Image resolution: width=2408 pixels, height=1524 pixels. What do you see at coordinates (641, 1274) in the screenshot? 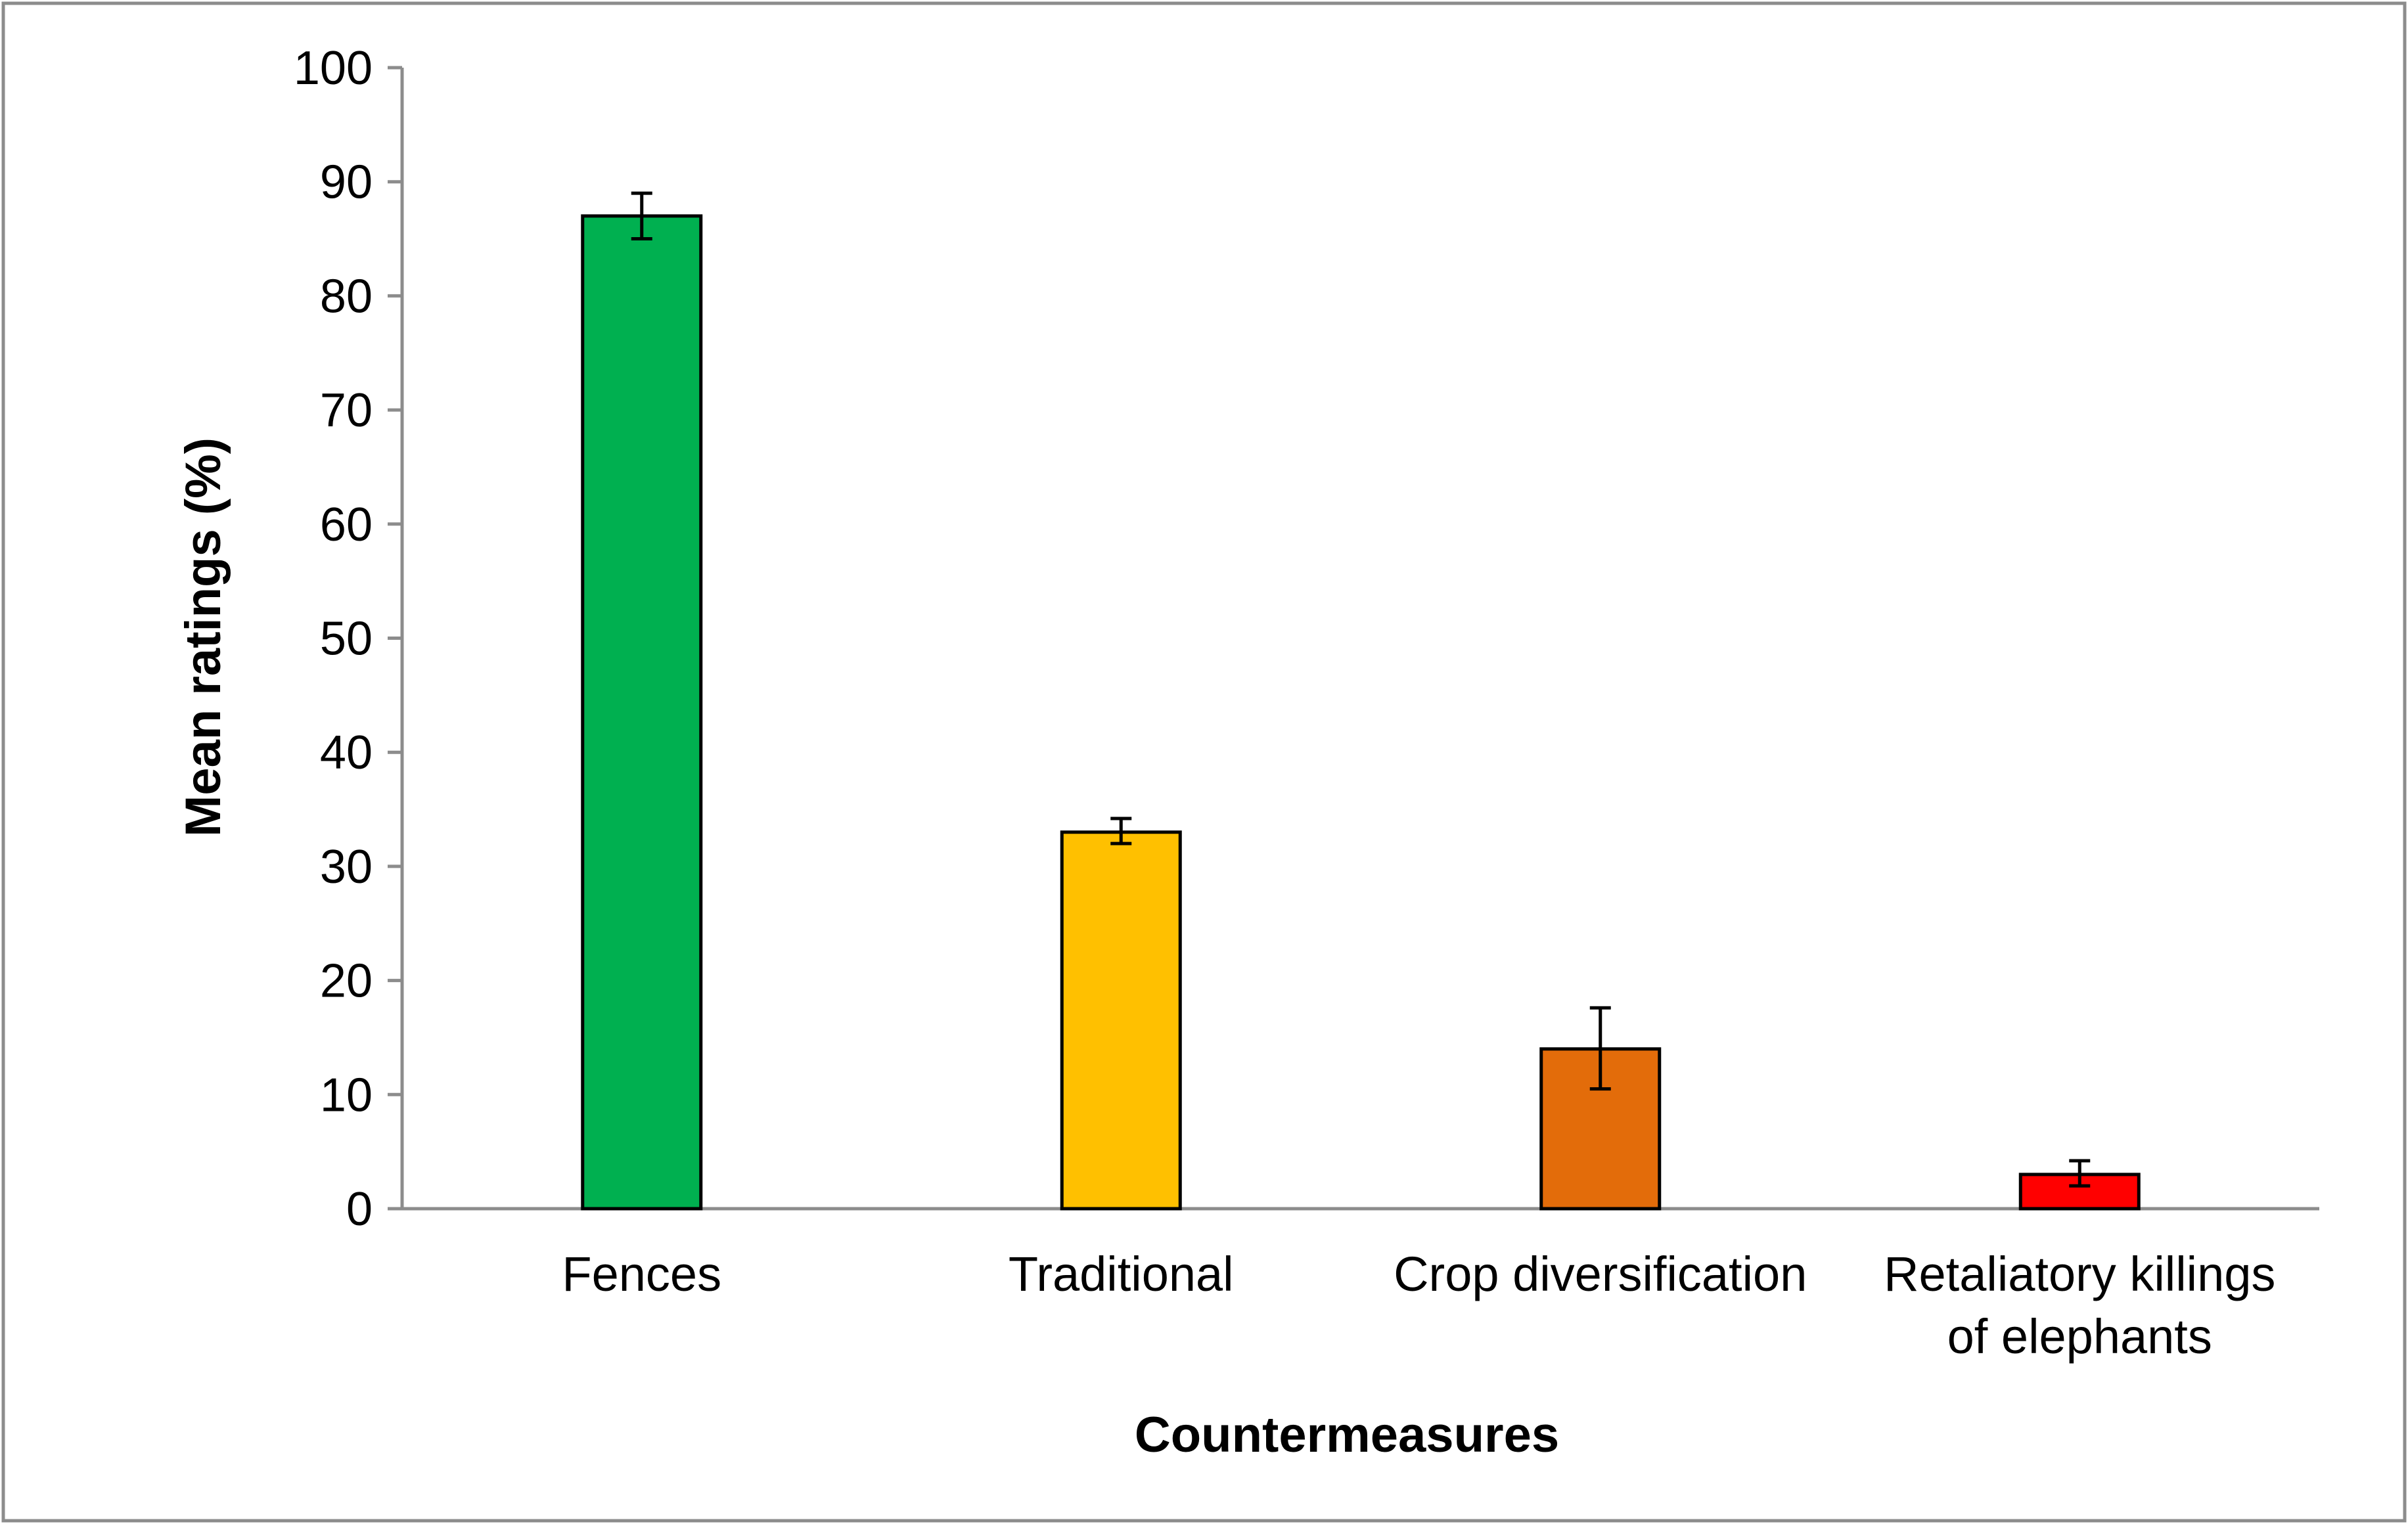
I see `category-label: Fences` at bounding box center [641, 1274].